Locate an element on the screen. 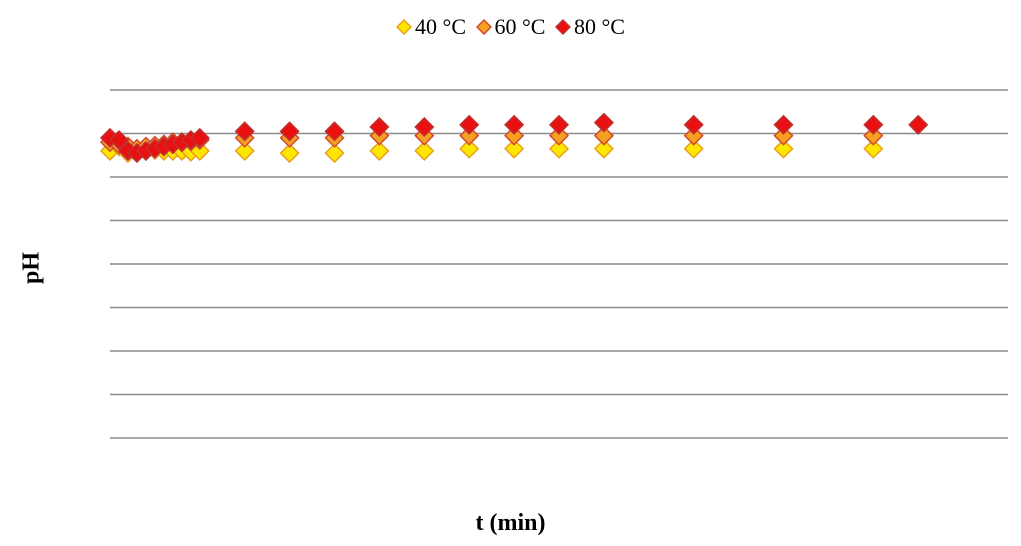 The width and height of the screenshot is (1021, 546). legend-item-80c: 80 °C is located at coordinates (589, 27).